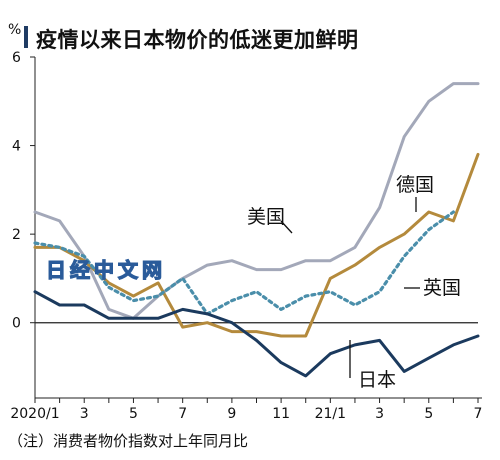  I want to click on y-tick-label: 6, so click(16, 58).